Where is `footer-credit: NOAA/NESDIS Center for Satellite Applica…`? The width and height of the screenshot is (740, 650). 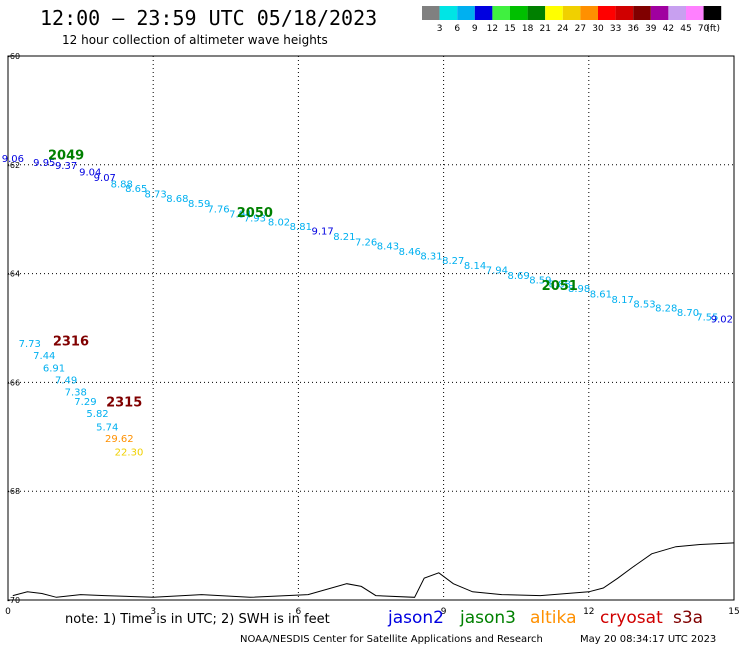
footer-credit: NOAA/NESDIS Center for Satellite Applica… is located at coordinates (391, 639).